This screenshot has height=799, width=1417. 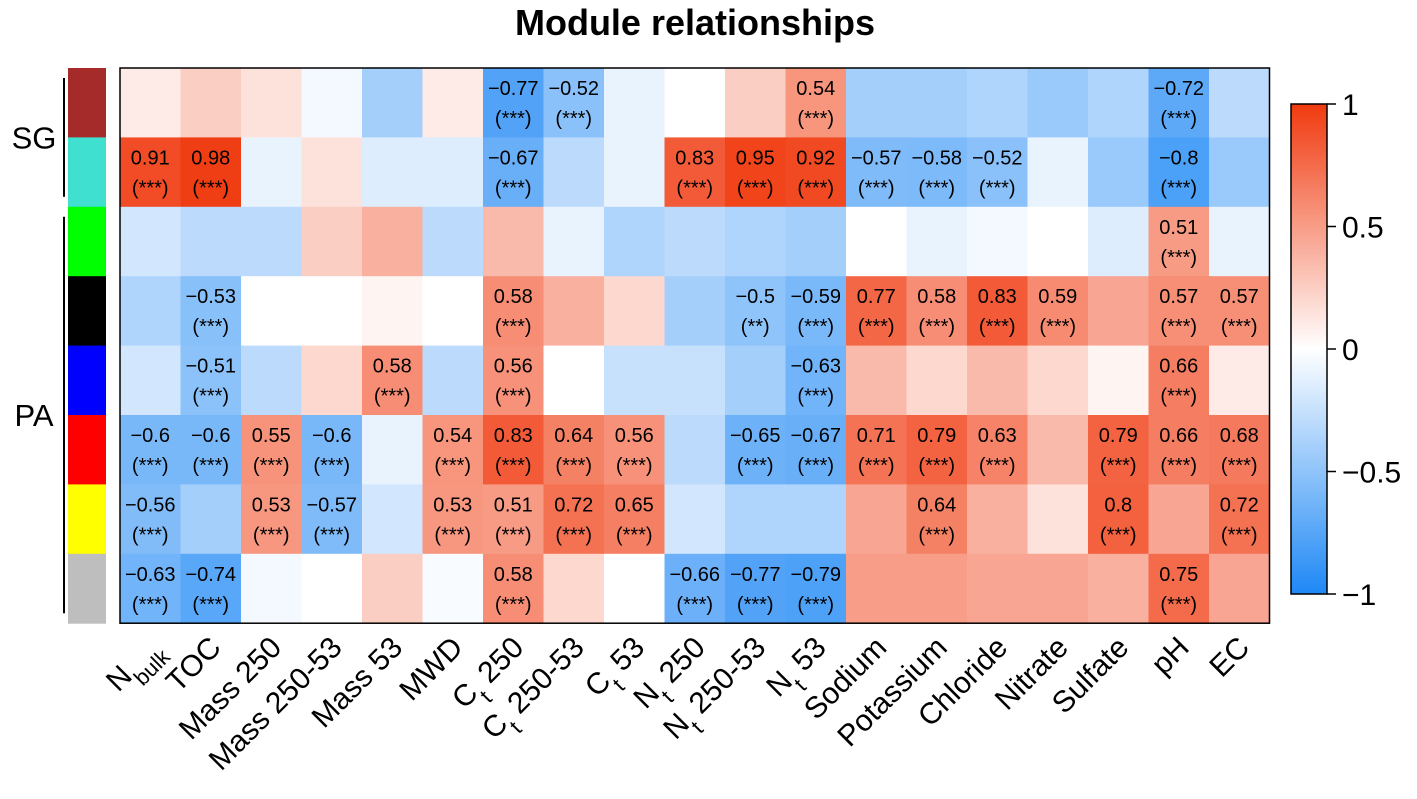 What do you see at coordinates (936, 158) in the screenshot?
I see `cell-value-label: −0.58` at bounding box center [936, 158].